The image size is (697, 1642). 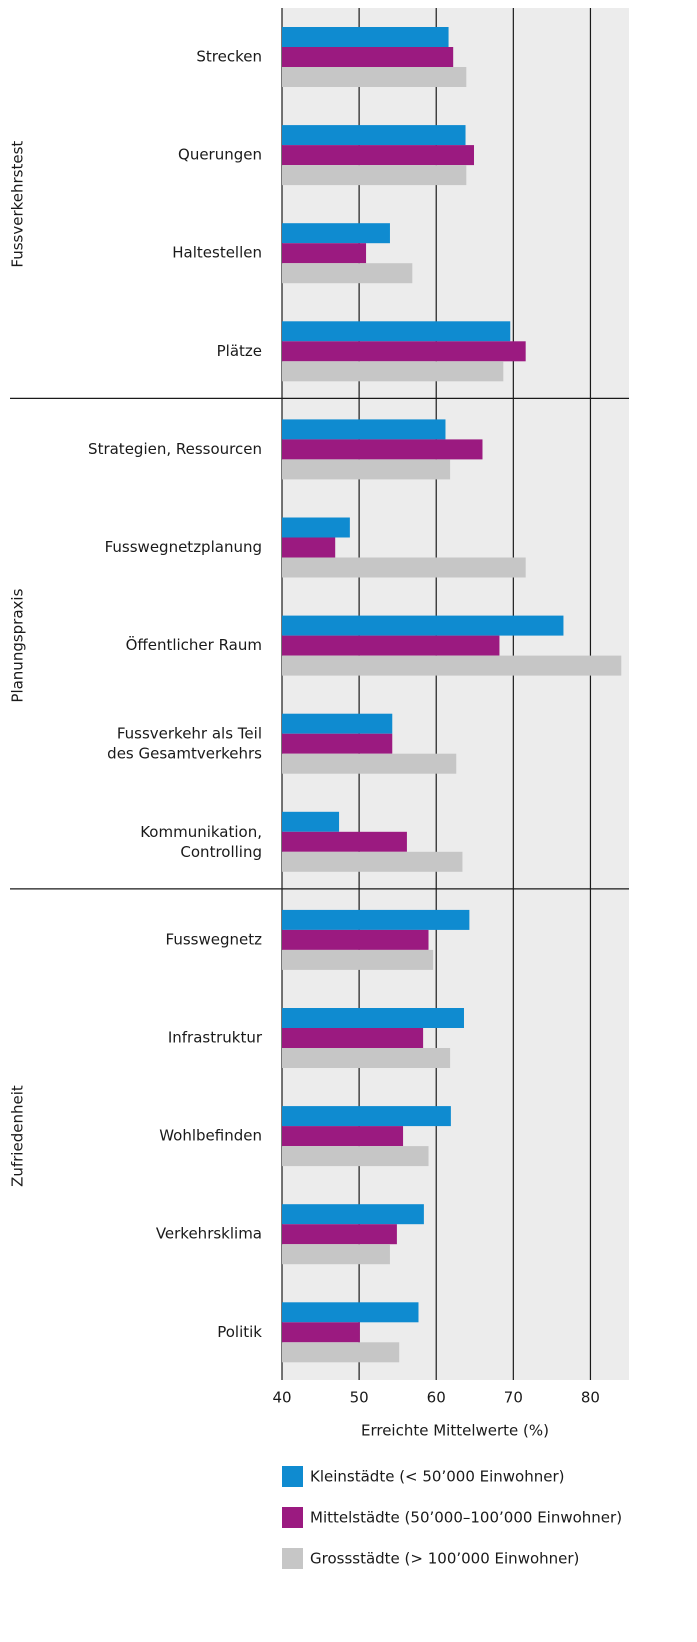 What do you see at coordinates (466, 1518) in the screenshot?
I see `legend-label: Mittelstädte (50’000–100’000 Einwohner)` at bounding box center [466, 1518].